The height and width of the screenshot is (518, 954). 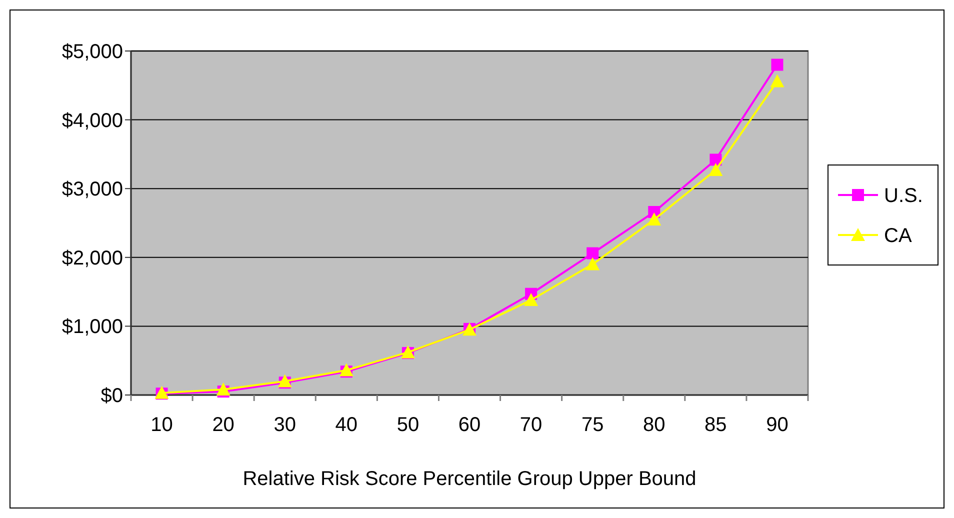 I want to click on x-tick-label: 20, so click(x=223, y=425).